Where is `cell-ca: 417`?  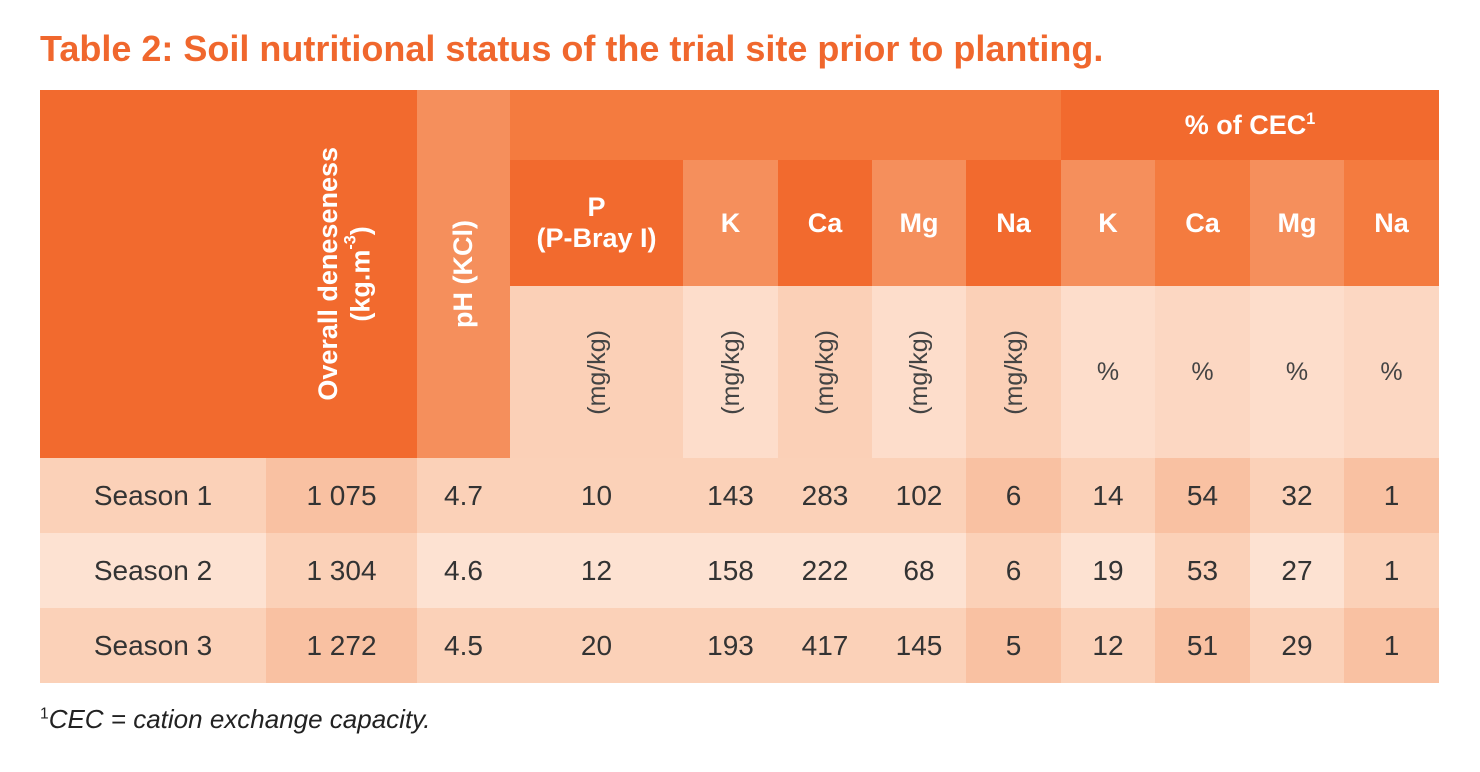 cell-ca: 417 is located at coordinates (825, 645).